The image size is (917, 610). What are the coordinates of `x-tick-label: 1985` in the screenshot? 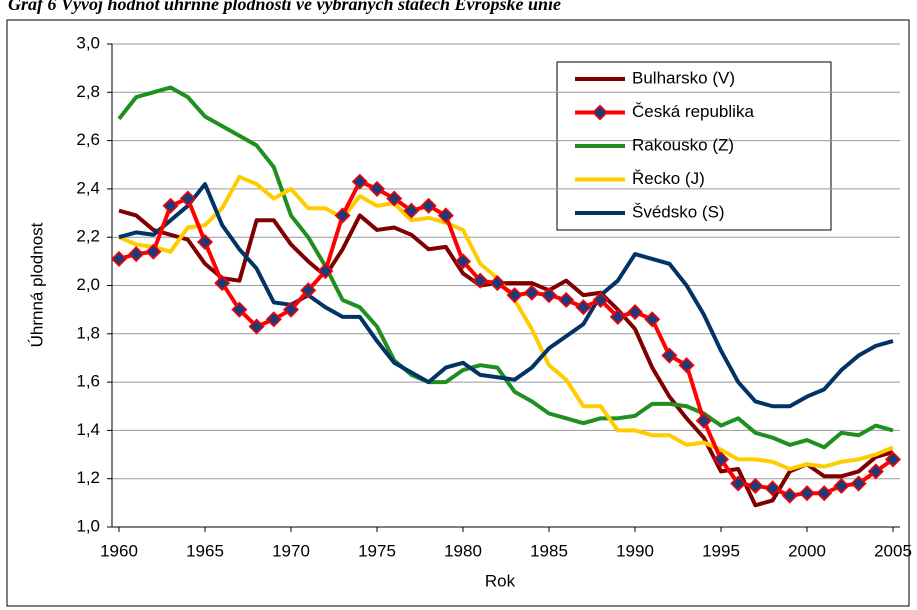 It's located at (549, 550).